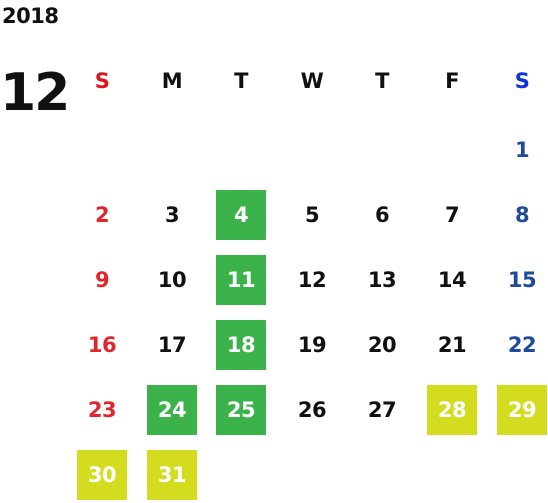 Image resolution: width=548 pixels, height=503 pixels. I want to click on year-label: 2018, so click(30, 16).